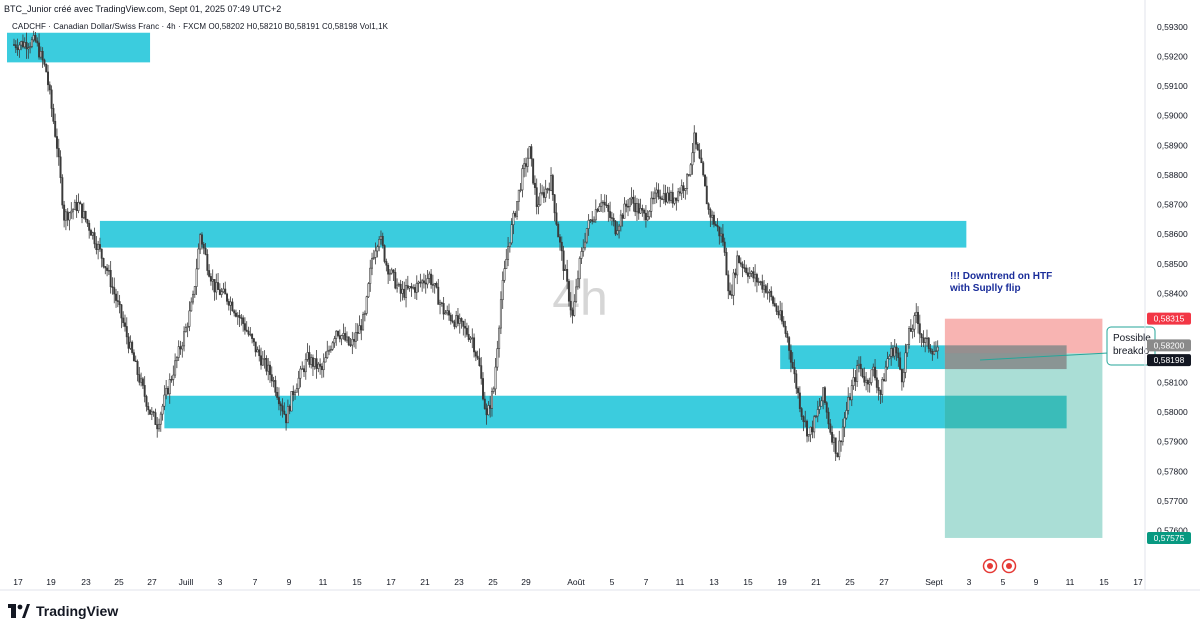  What do you see at coordinates (1172, 531) in the screenshot?
I see `price-tick-label: 0,57600` at bounding box center [1172, 531].